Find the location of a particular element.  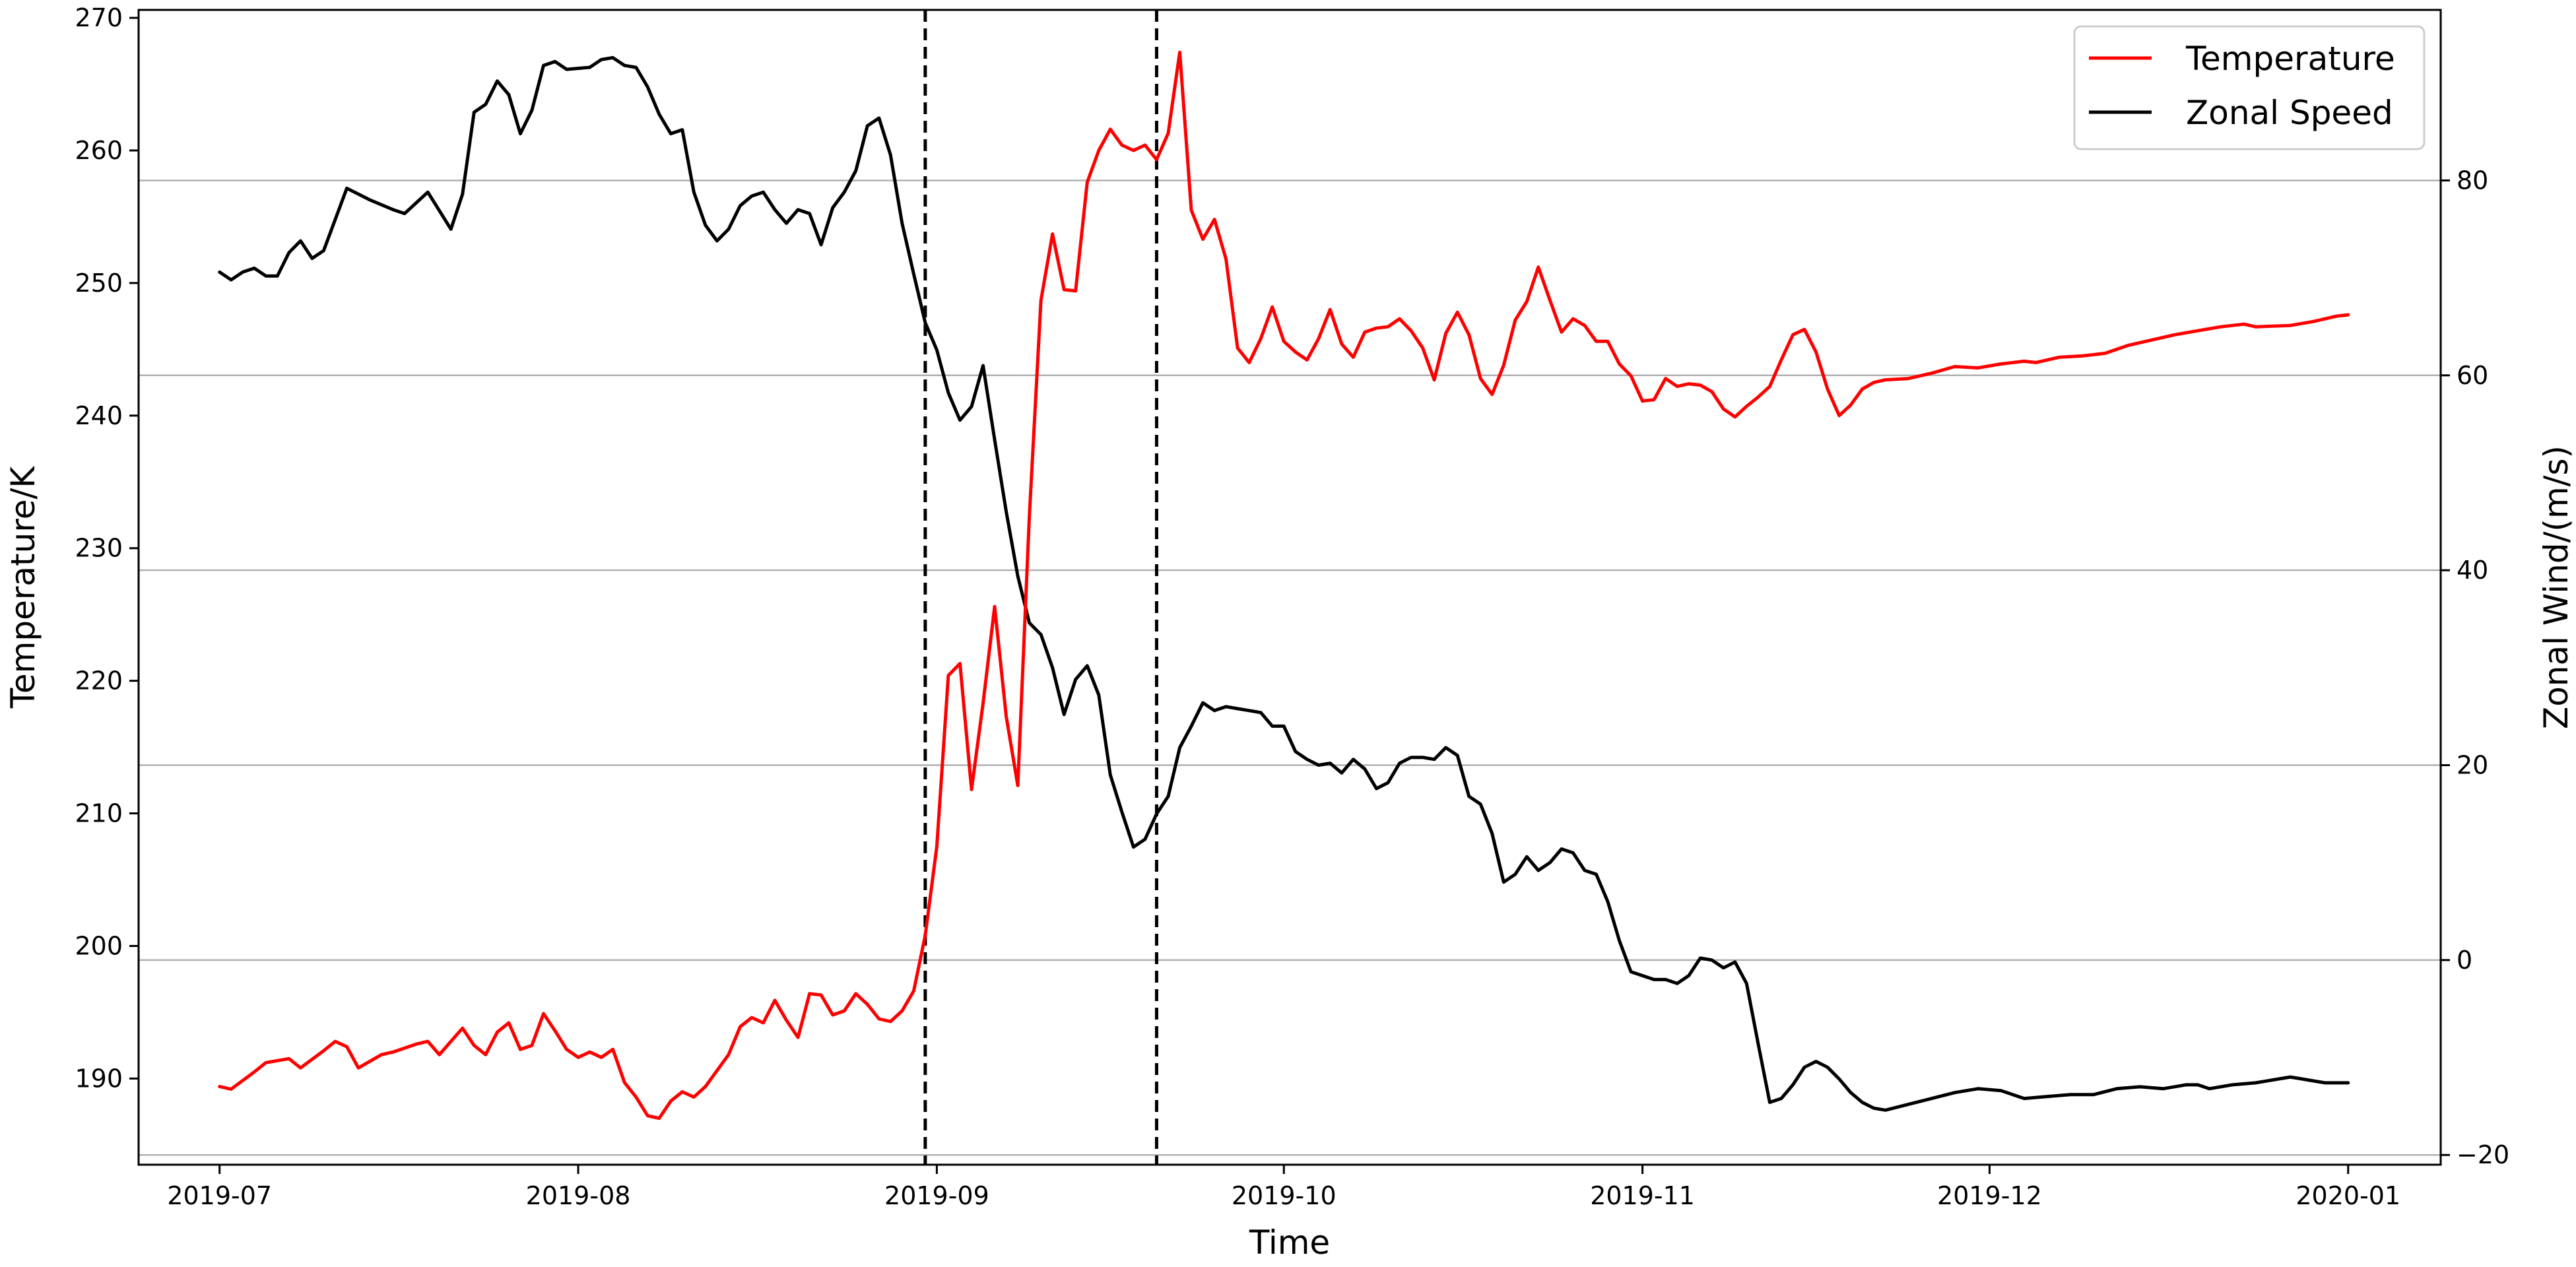

left-y-tick-label: 270 is located at coordinates (99, 17).